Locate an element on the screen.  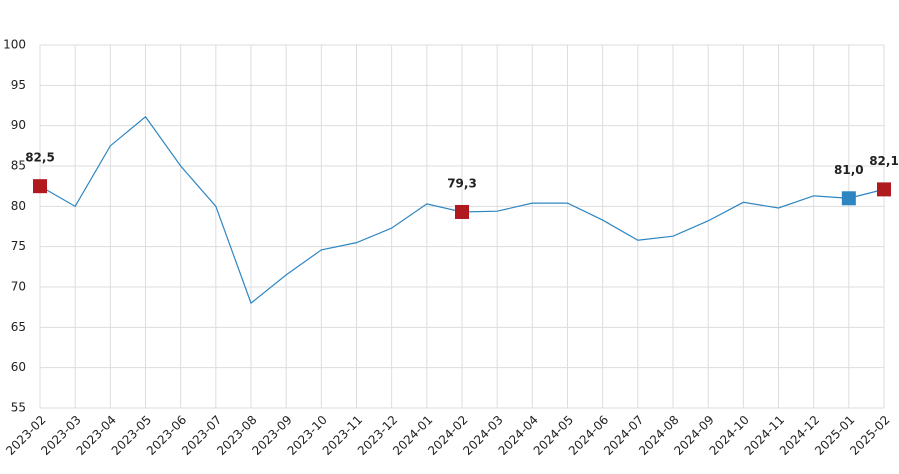
y-tick-label: 100 is located at coordinates (14, 45).